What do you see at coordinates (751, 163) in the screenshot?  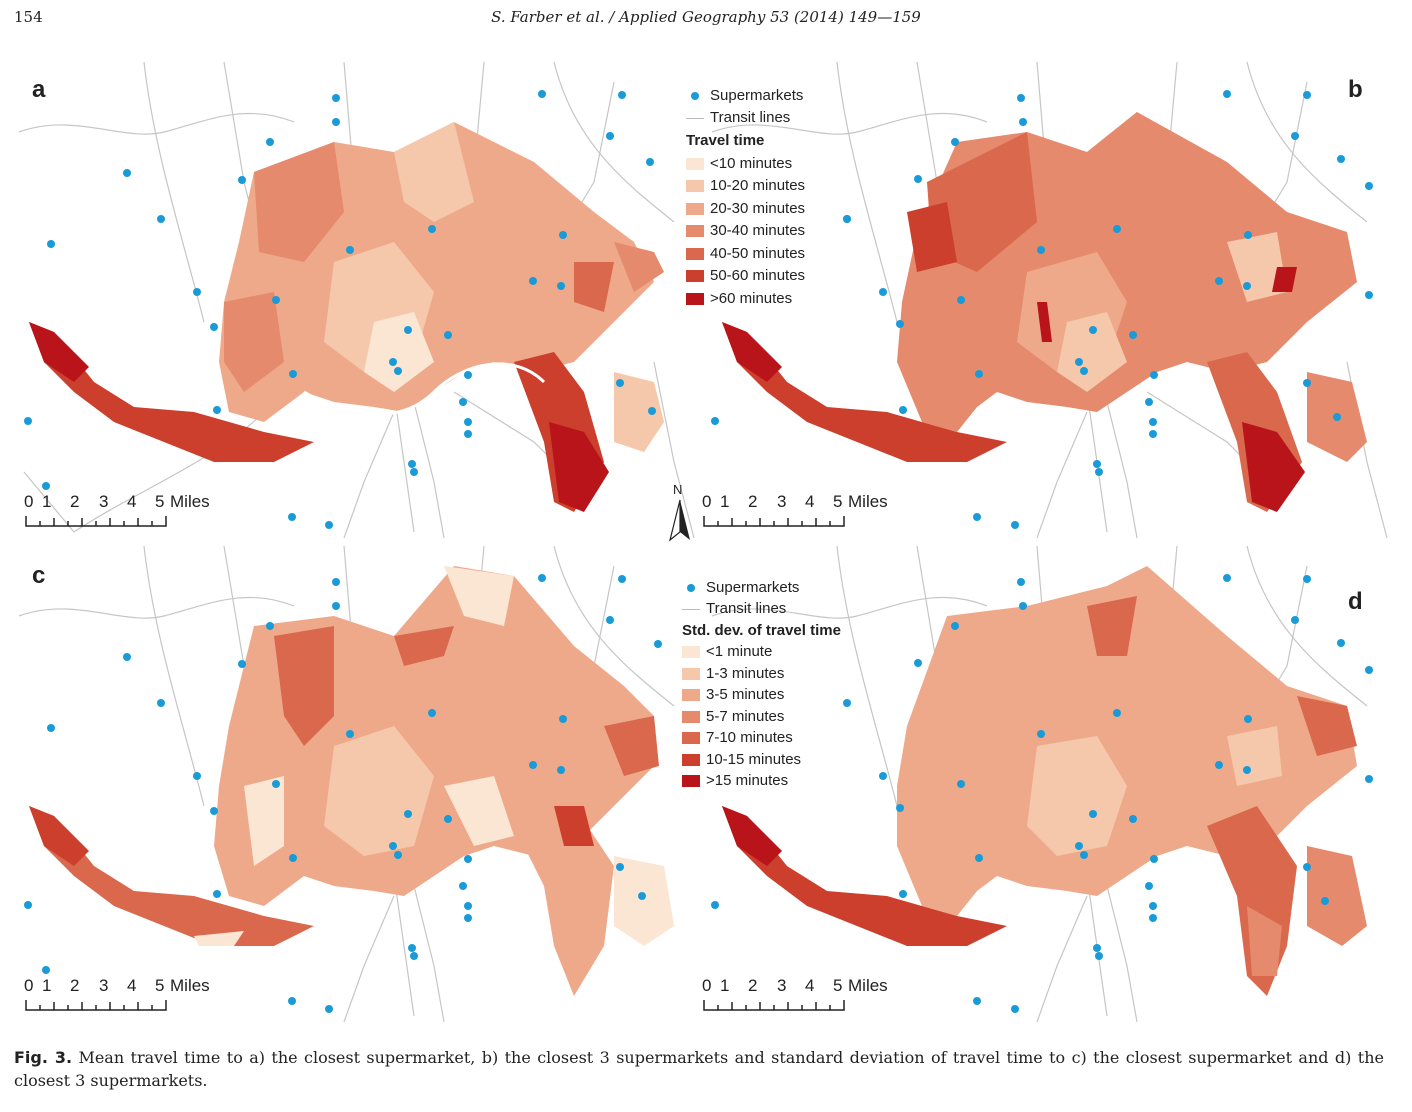 I see `legend-label: <10 minutes` at bounding box center [751, 163].